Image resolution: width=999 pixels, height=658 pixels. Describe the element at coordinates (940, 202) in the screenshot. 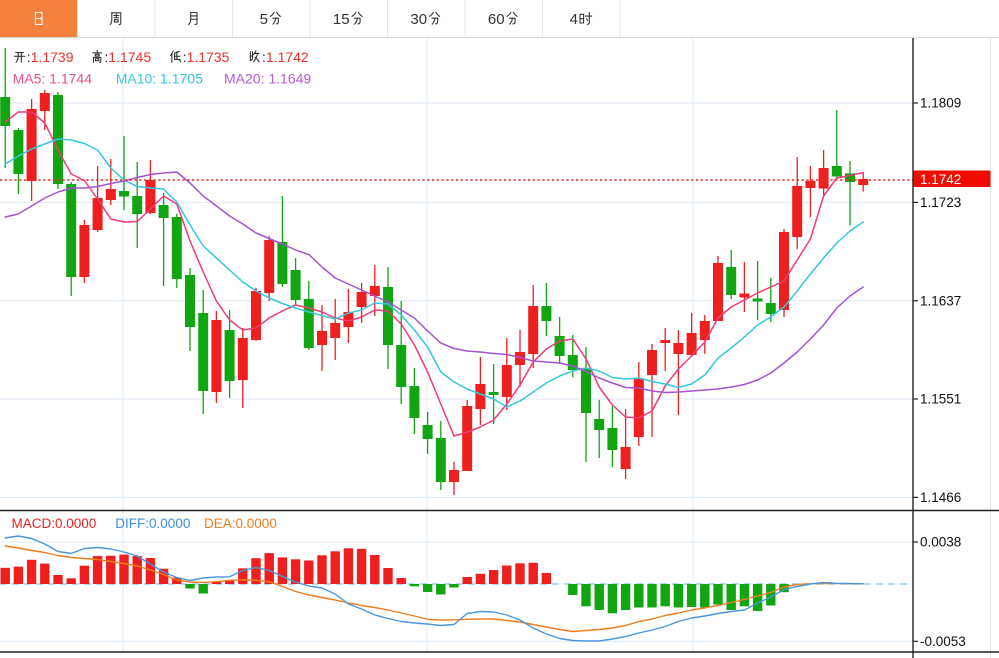

I see `svg-text: 1.1723` at that location.